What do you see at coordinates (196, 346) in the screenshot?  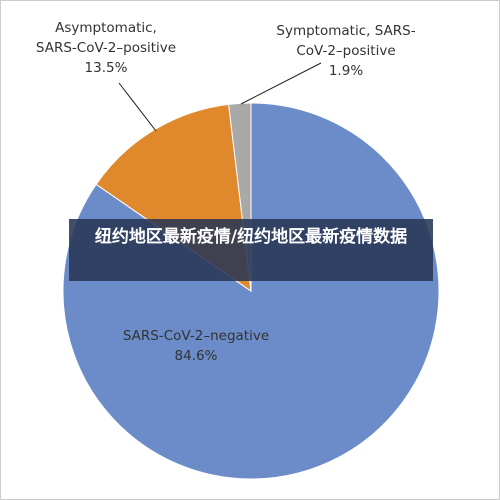 I see `slice-label: SARS-CoV-2–negative 84.6%` at bounding box center [196, 346].